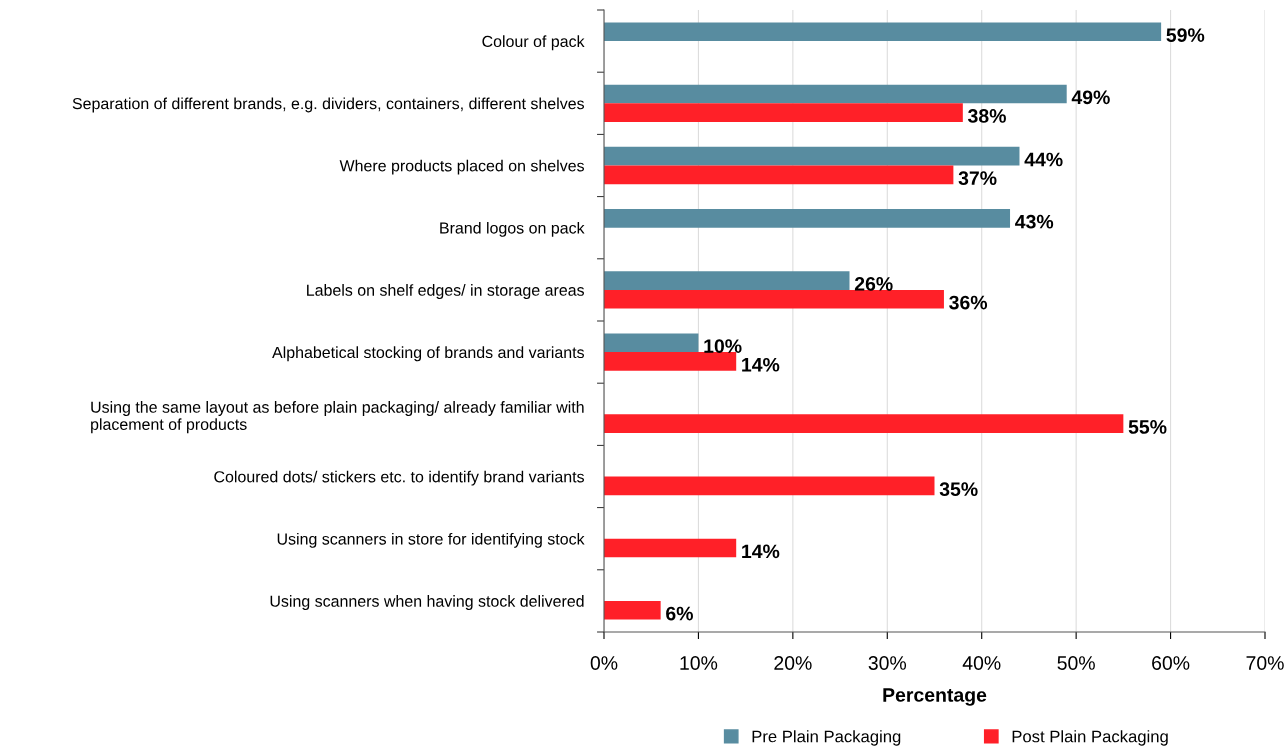  What do you see at coordinates (699, 663) in the screenshot?
I see `x-tick-label: 10%` at bounding box center [699, 663].